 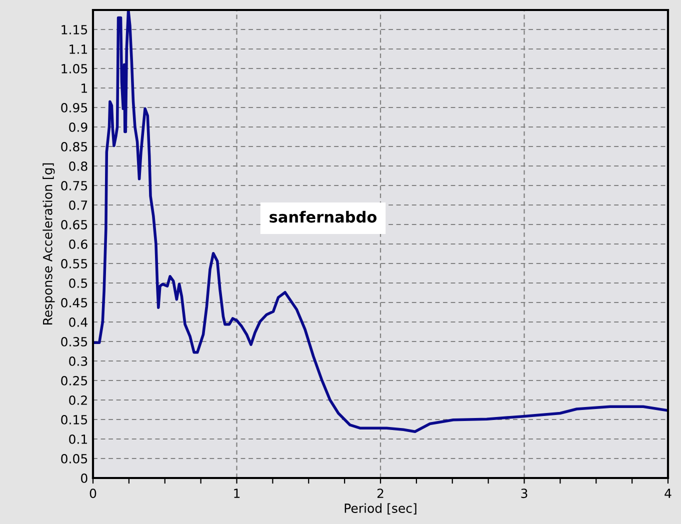 I want to click on y-tick-label: 0.05, so click(x=74, y=459).